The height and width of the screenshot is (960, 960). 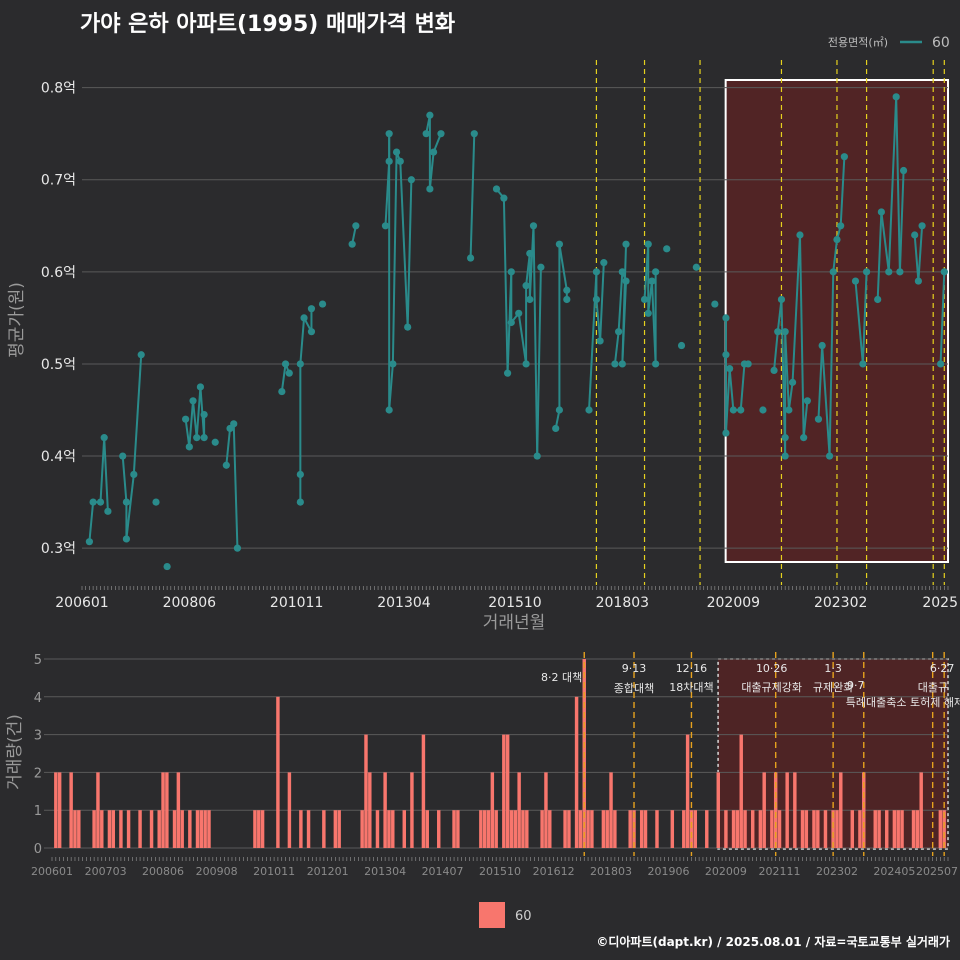 What do you see at coordinates (38, 773) in the screenshot?
I see `volume-ytick-label: 2` at bounding box center [38, 773].